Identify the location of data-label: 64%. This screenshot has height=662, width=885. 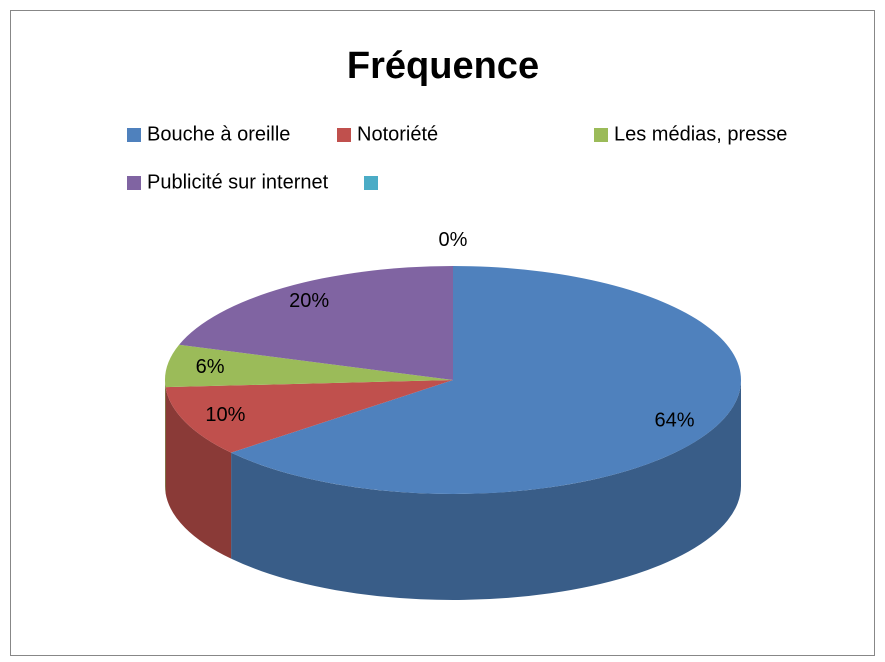
(674, 421).